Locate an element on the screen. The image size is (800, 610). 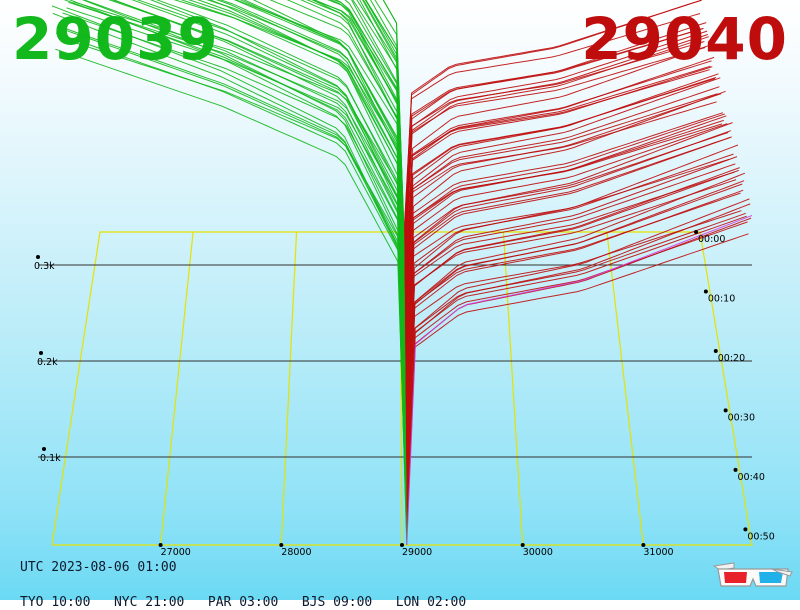
price-tick-label: 30000 is located at coordinates (538, 552).